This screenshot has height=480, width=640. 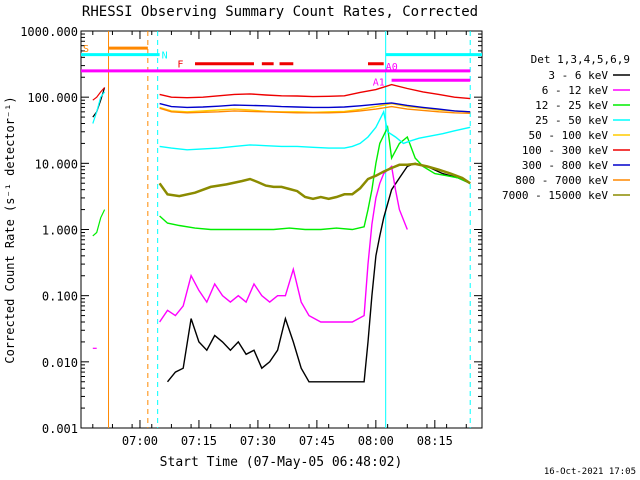 I want to click on x-tick-label: 07:45, so click(x=317, y=441).